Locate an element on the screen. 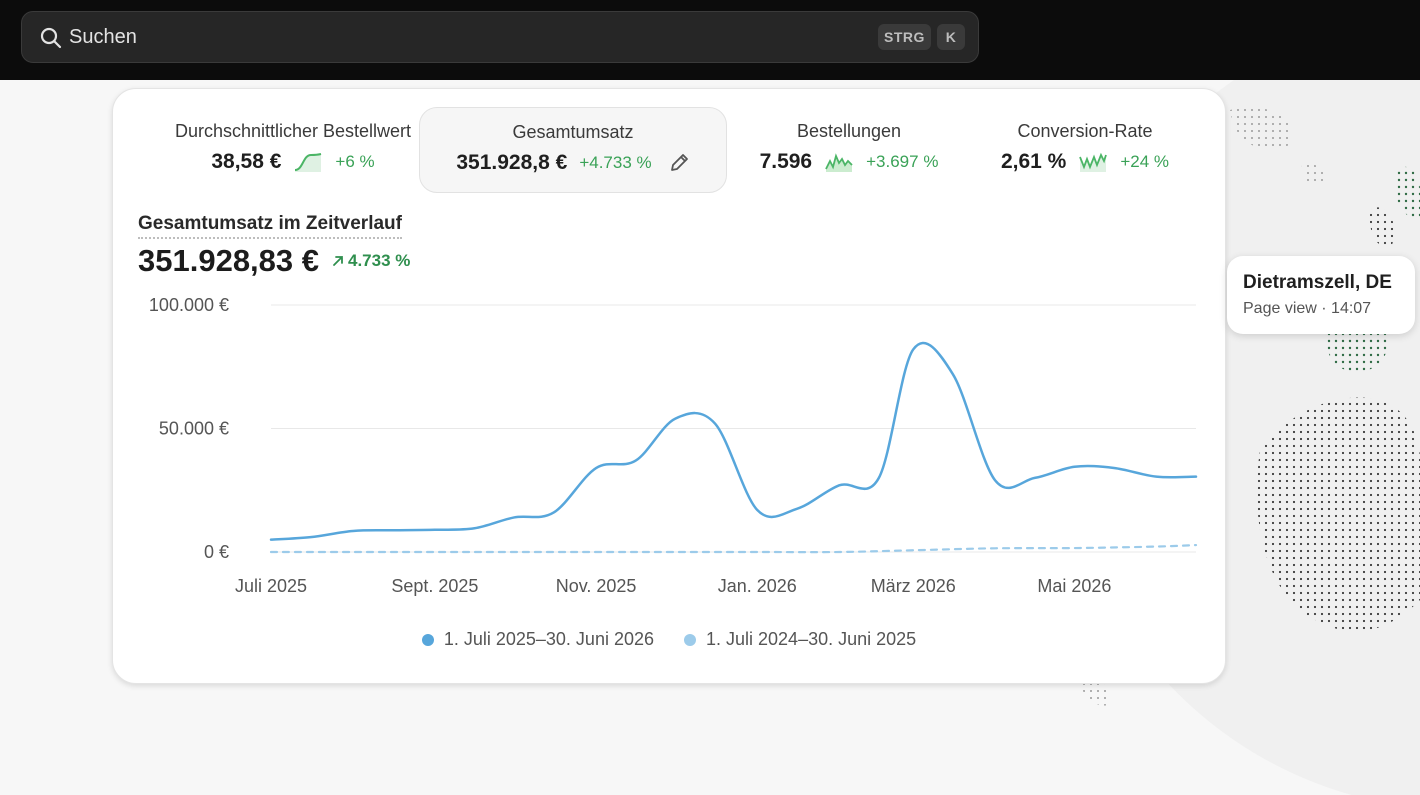  metric-conversion-rate: Conversion-Rate 2,61 % +24 % is located at coordinates (1085, 150).